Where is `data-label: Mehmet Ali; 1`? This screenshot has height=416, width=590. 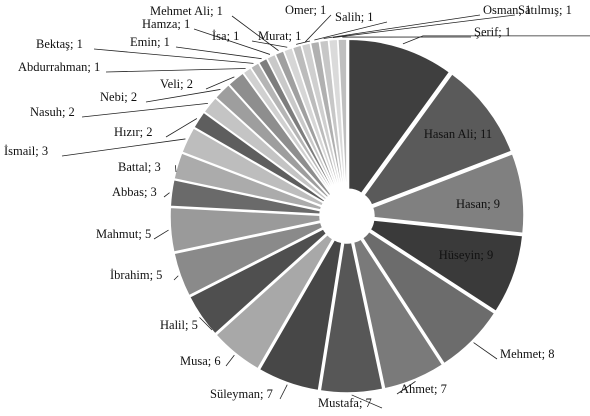
data-label: Mehmet Ali; 1 is located at coordinates (186, 11).